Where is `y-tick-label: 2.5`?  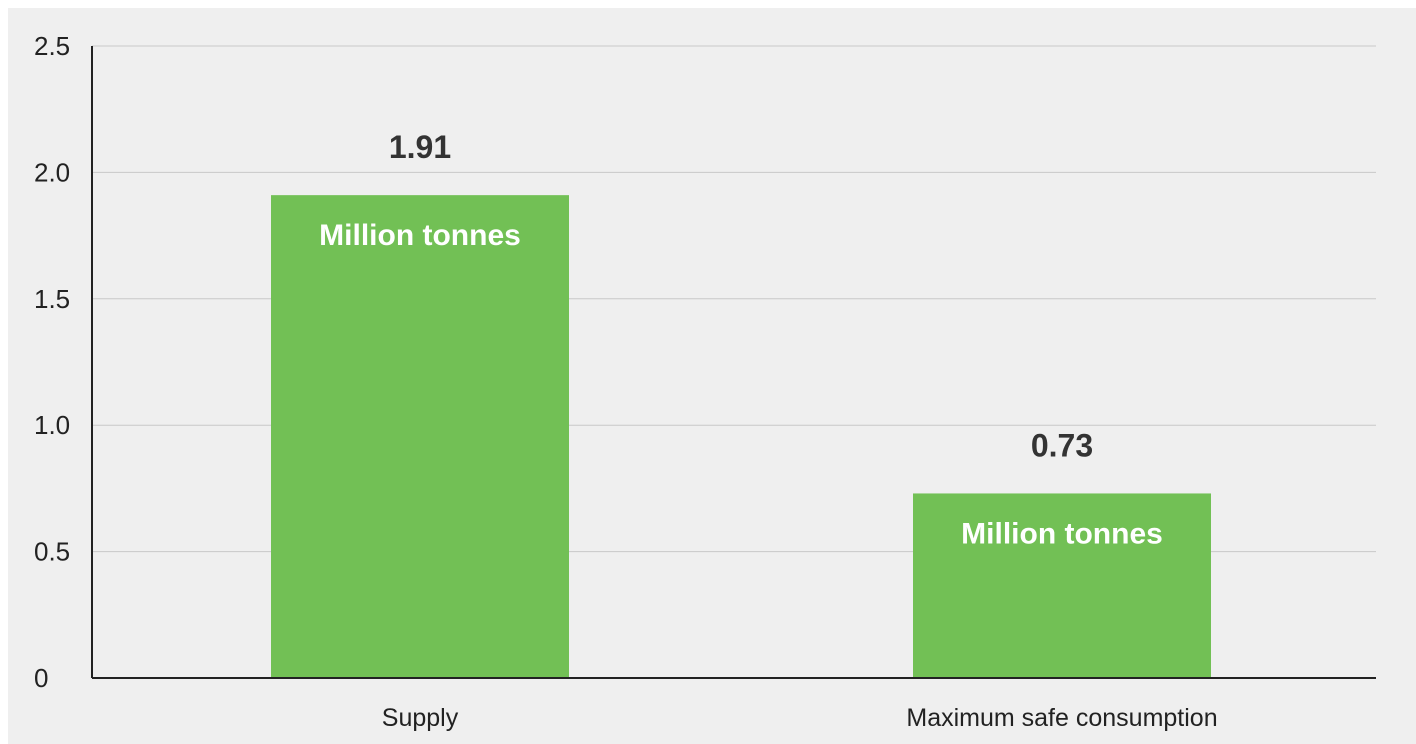 y-tick-label: 2.5 is located at coordinates (52, 46).